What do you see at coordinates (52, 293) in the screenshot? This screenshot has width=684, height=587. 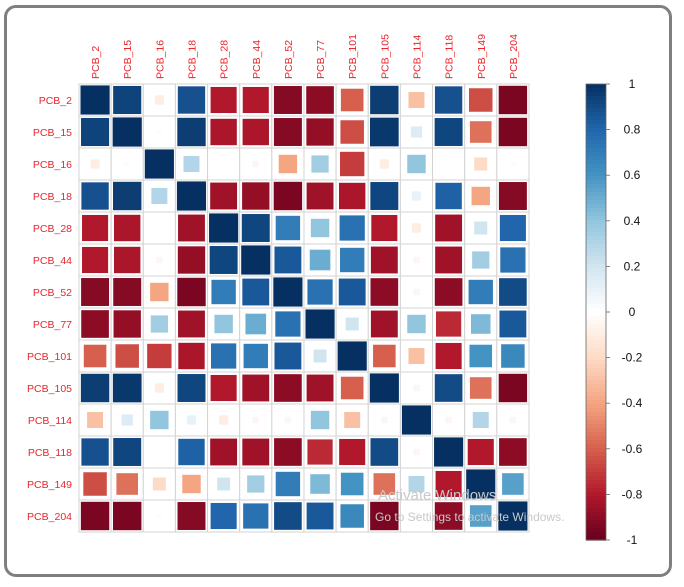 I see `row-label-PCB_52: PCB_52` at bounding box center [52, 293].